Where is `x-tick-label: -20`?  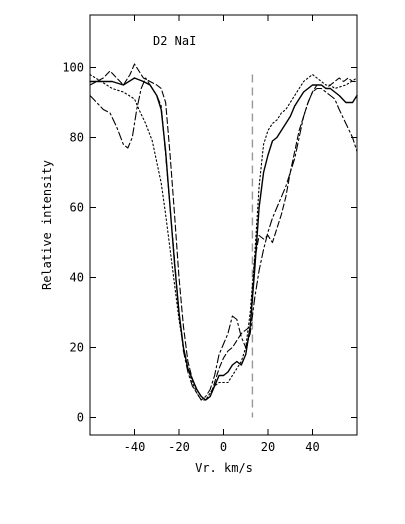 x-tick-label: -20 is located at coordinates (179, 447).